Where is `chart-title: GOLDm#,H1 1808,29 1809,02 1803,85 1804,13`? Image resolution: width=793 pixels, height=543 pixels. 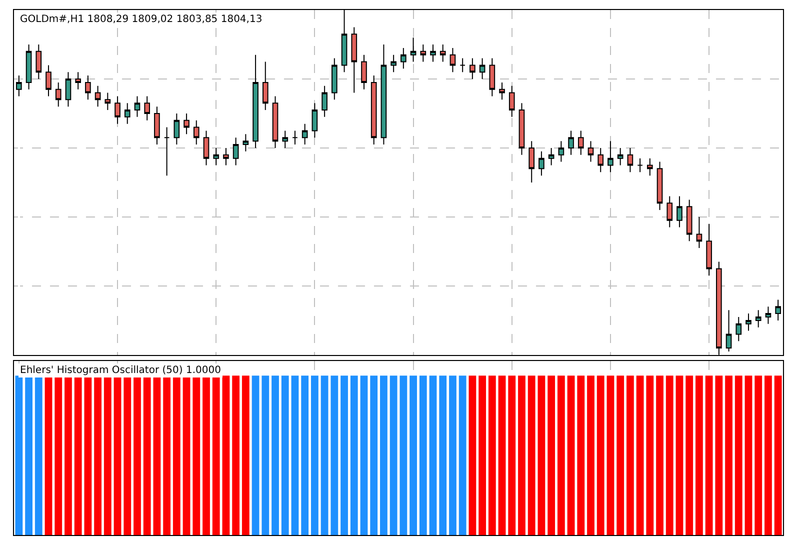 chart-title: GOLDm#,H1 1808,29 1809,02 1803,85 1804,13 is located at coordinates (141, 19).